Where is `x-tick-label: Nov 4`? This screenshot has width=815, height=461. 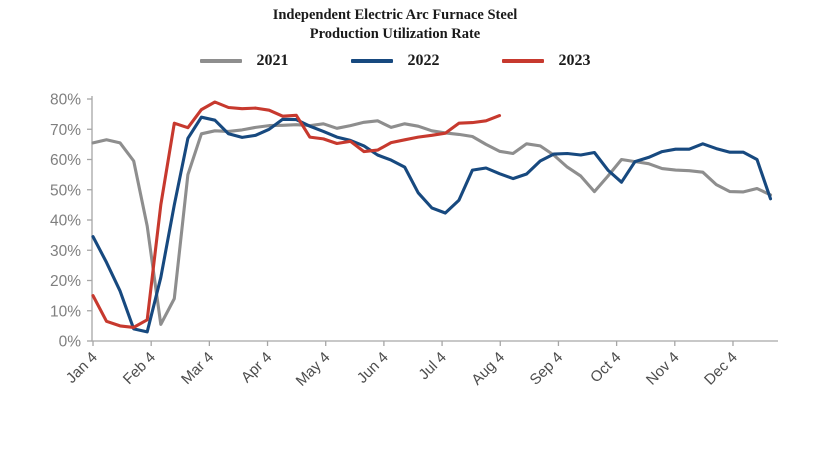 x-tick-label: Nov 4 is located at coordinates (663, 369).